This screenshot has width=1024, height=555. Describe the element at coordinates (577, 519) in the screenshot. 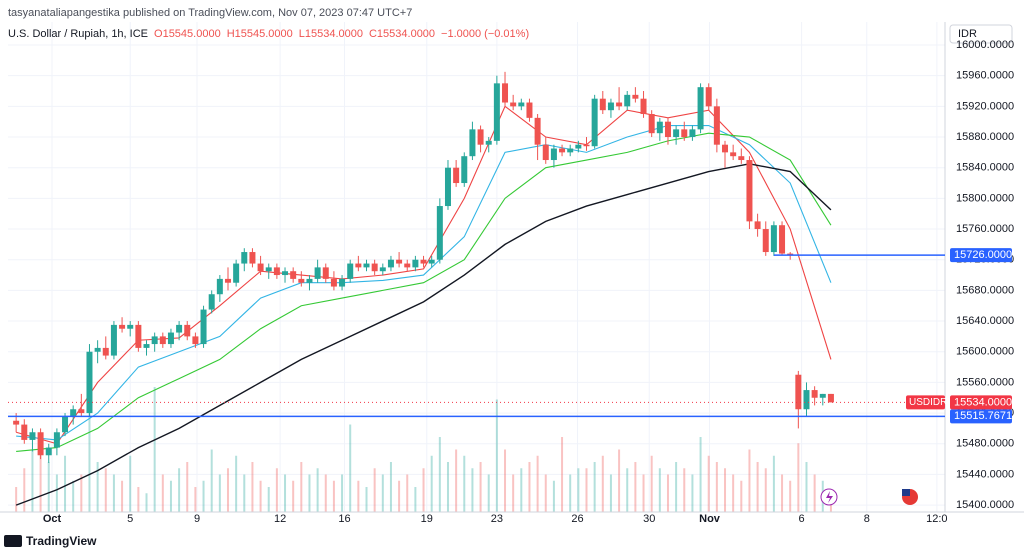

I see `x-tick-label: 26` at that location.